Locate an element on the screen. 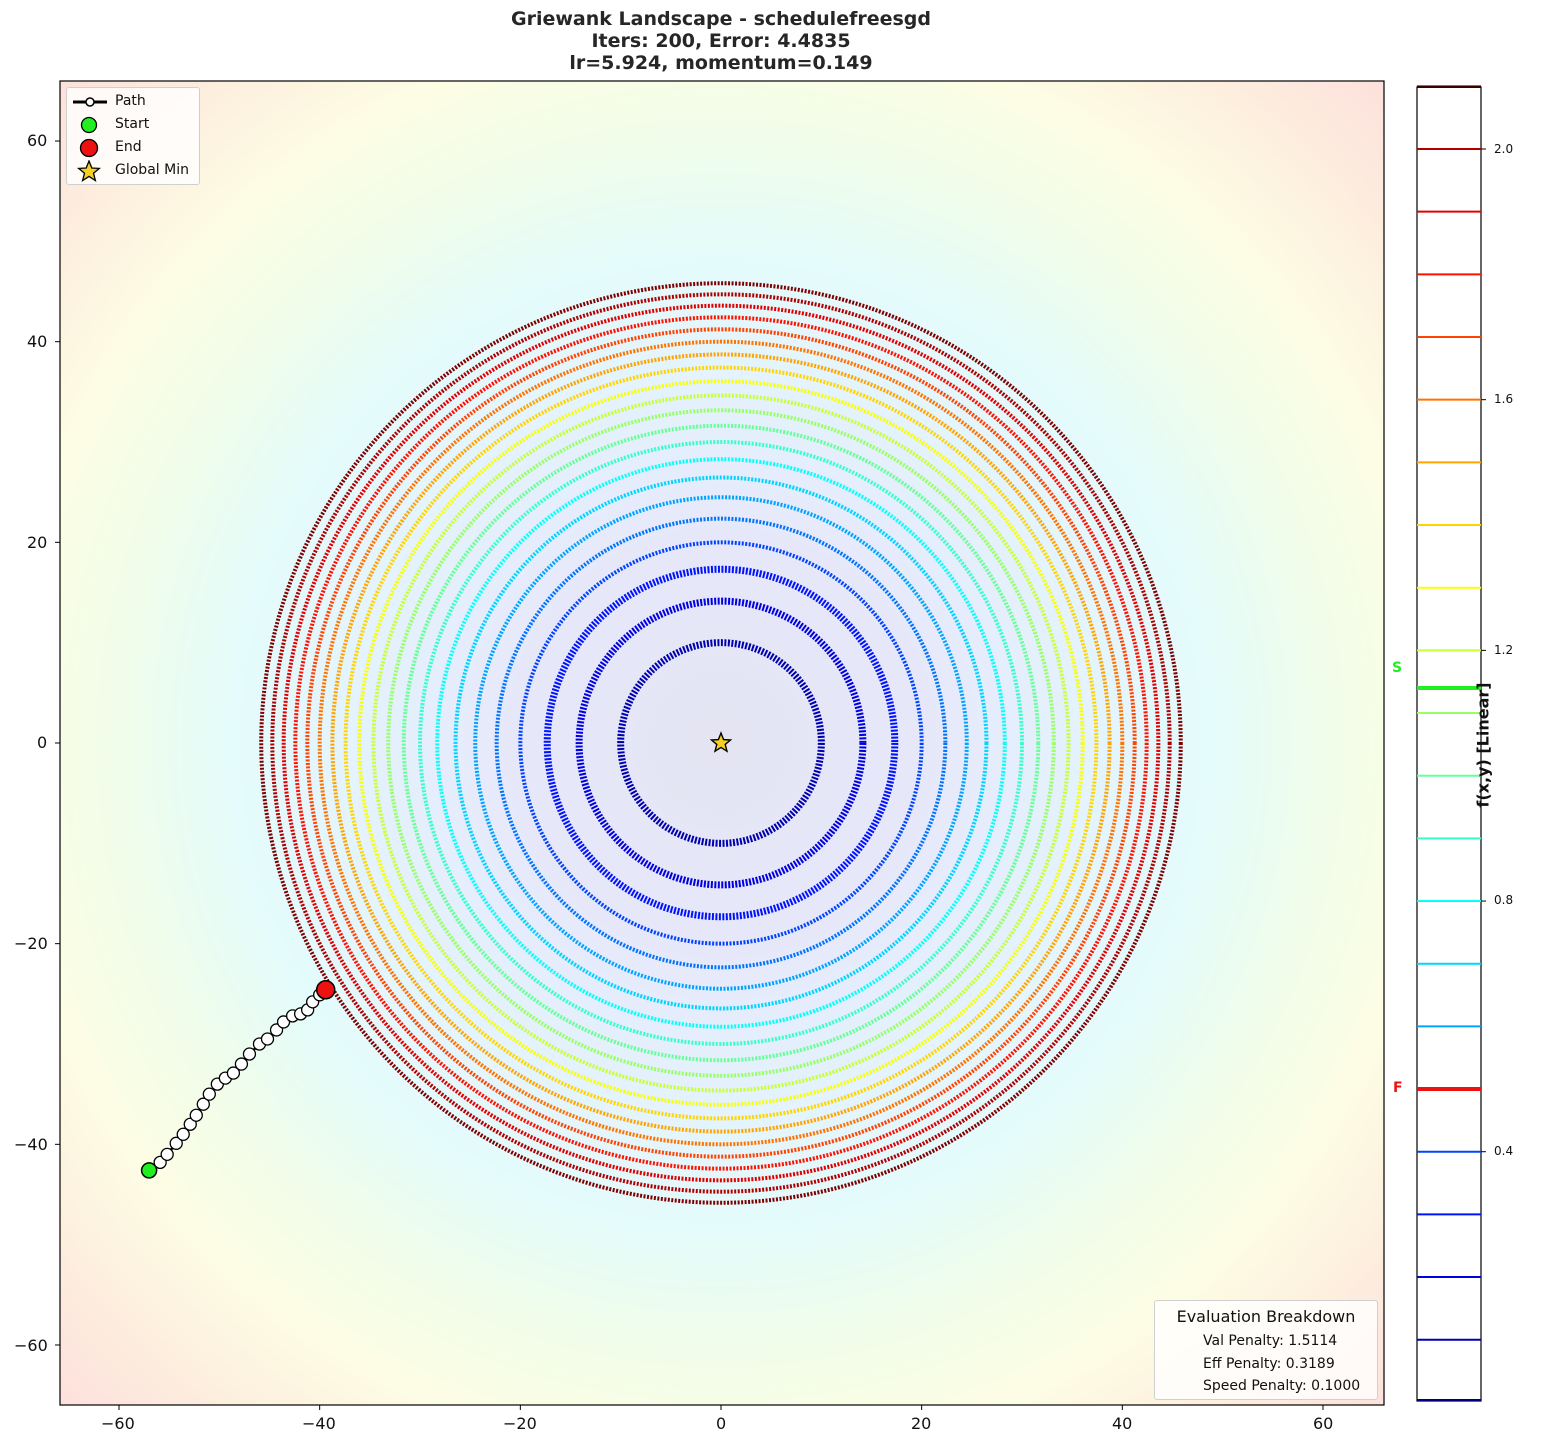 Image resolution: width=1552 pixels, height=1448 pixels. legend-item-start: Start is located at coordinates (133, 125).